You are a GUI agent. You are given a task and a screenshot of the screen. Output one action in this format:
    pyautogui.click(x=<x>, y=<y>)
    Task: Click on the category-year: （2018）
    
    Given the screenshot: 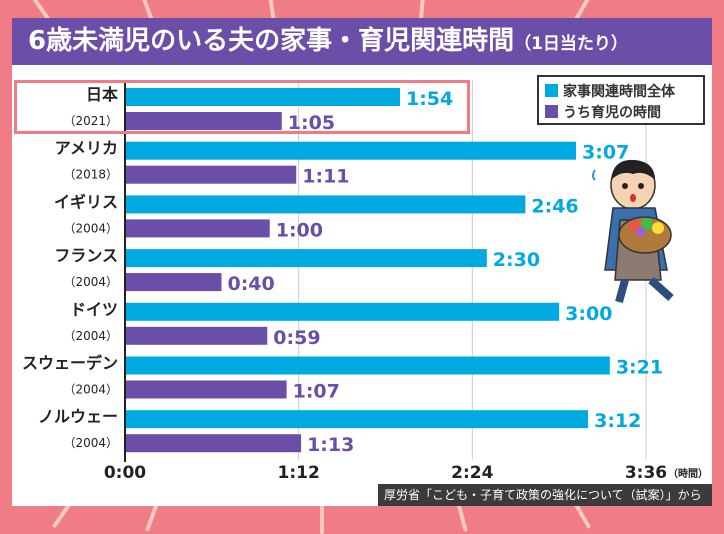 What is the action you would take?
    pyautogui.click(x=90, y=175)
    